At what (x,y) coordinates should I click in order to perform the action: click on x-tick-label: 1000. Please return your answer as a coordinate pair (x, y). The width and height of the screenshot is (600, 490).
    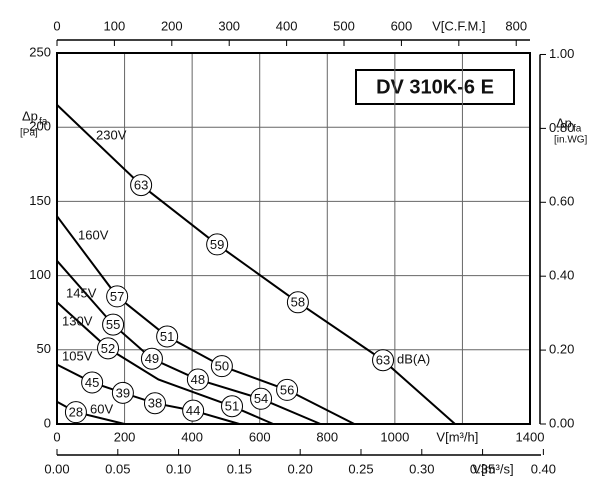
    Looking at the image, I should click on (394, 436).